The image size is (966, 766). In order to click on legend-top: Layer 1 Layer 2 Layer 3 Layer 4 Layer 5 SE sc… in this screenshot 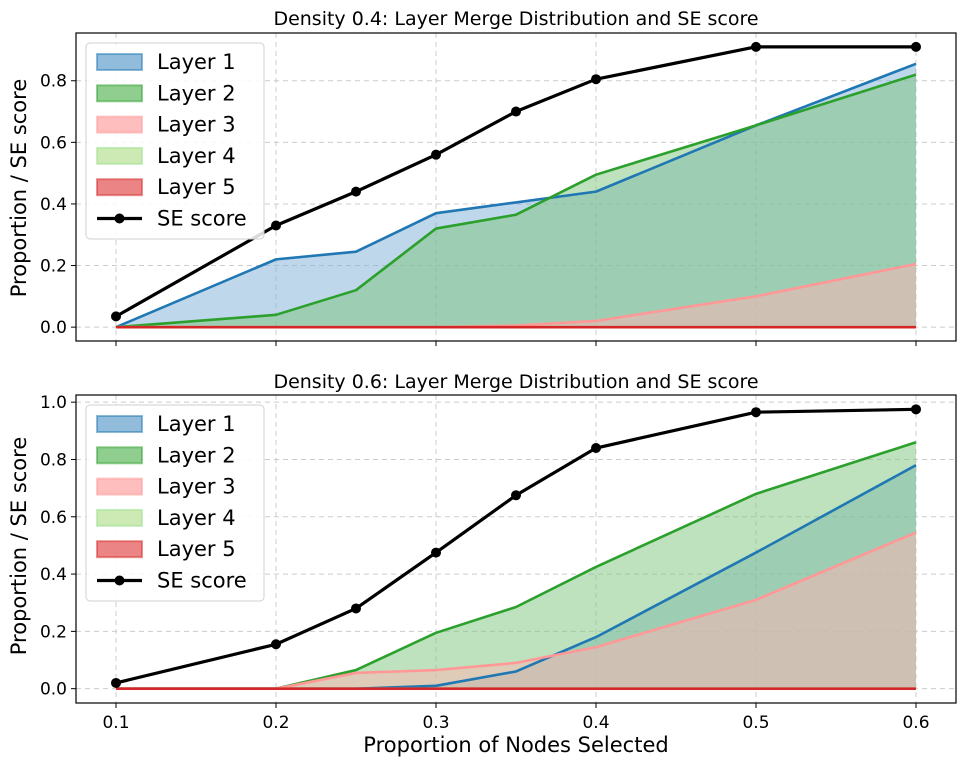, I will do `click(175, 141)`.